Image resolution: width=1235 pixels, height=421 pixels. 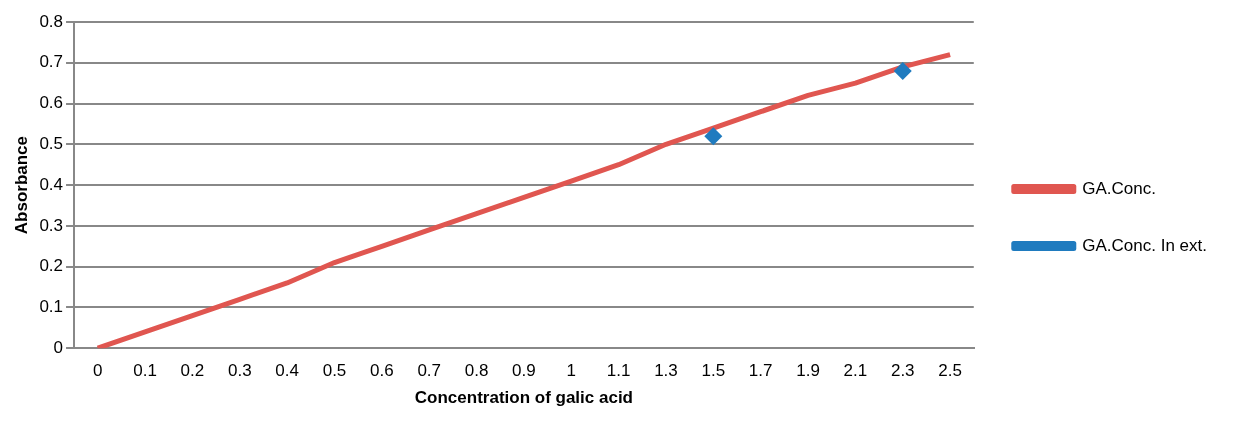 What do you see at coordinates (145, 371) in the screenshot?
I see `x-tick-label: 0.1` at bounding box center [145, 371].